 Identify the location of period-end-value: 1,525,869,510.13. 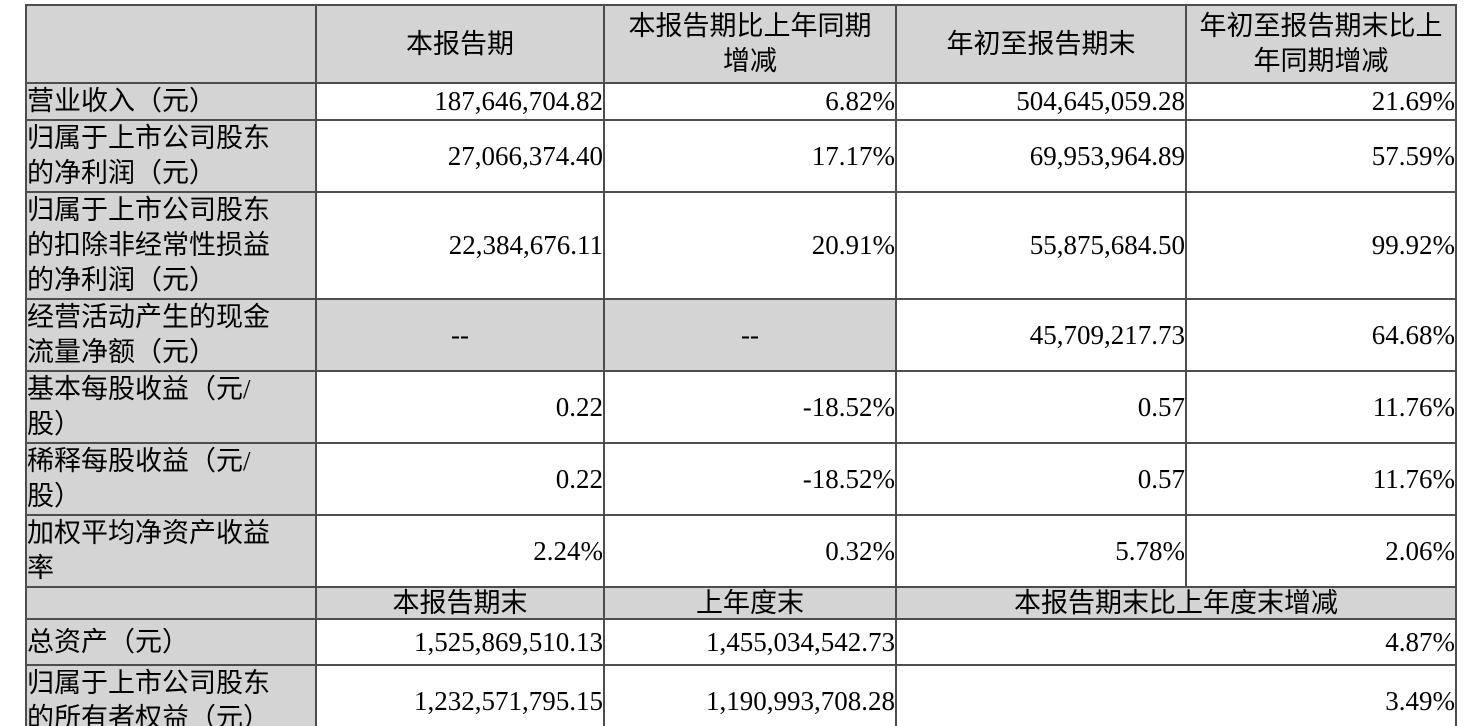
(460, 642).